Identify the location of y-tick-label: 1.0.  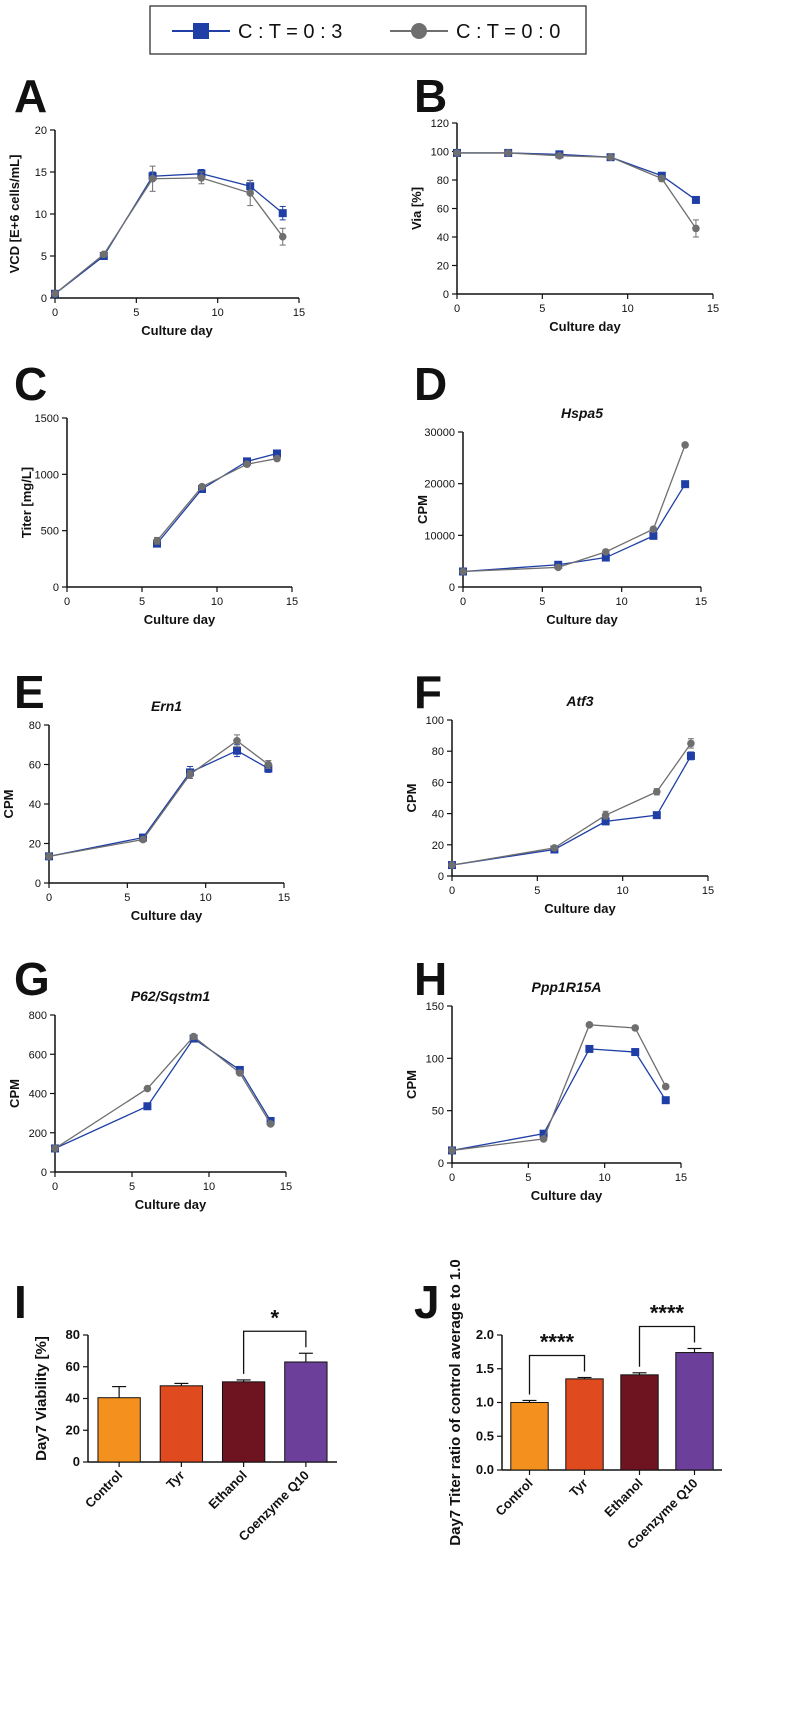
(485, 1402).